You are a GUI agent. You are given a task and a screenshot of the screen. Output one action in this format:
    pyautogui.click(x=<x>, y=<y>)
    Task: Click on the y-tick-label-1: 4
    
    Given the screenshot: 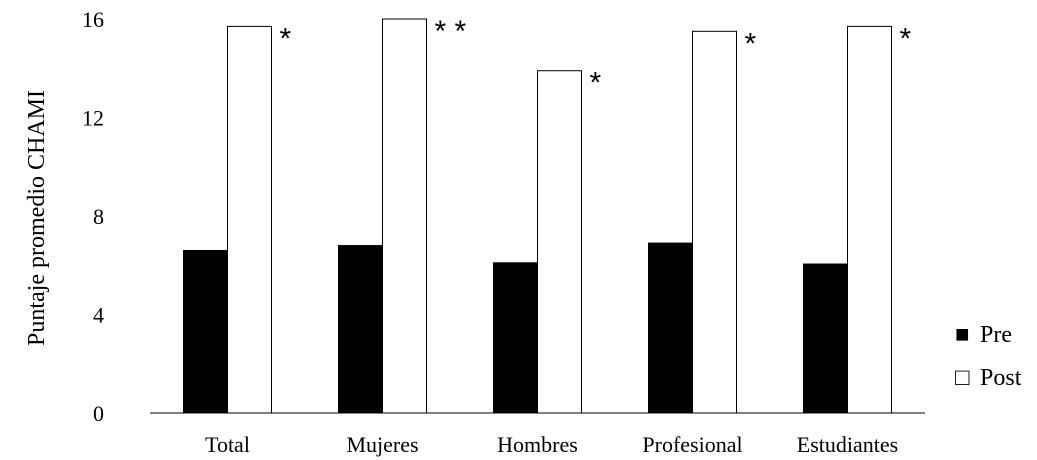 What is the action you would take?
    pyautogui.click(x=98, y=315)
    